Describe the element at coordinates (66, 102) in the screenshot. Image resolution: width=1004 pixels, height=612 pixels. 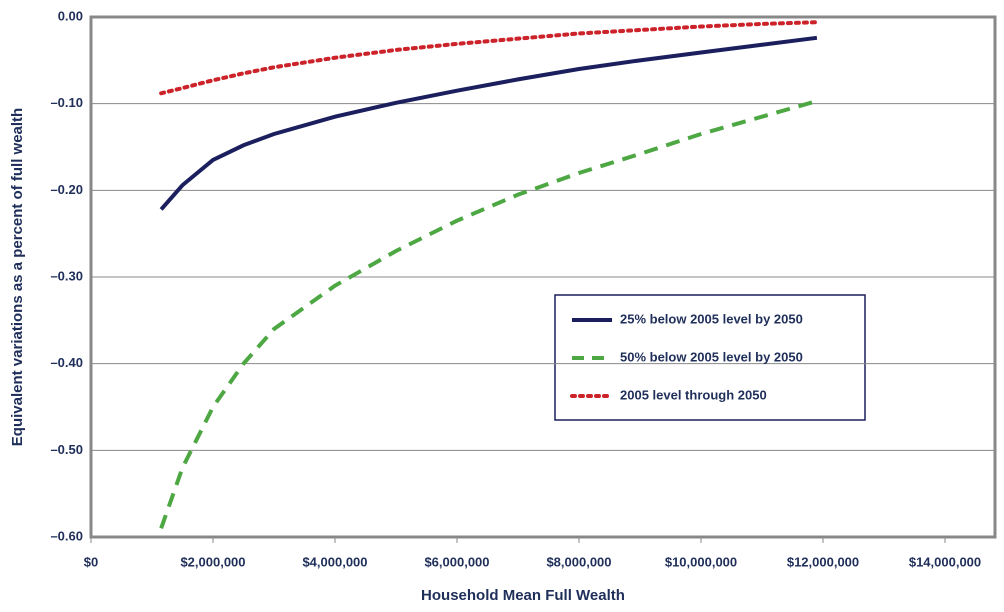
I see `y-tick-label: –0.10` at that location.